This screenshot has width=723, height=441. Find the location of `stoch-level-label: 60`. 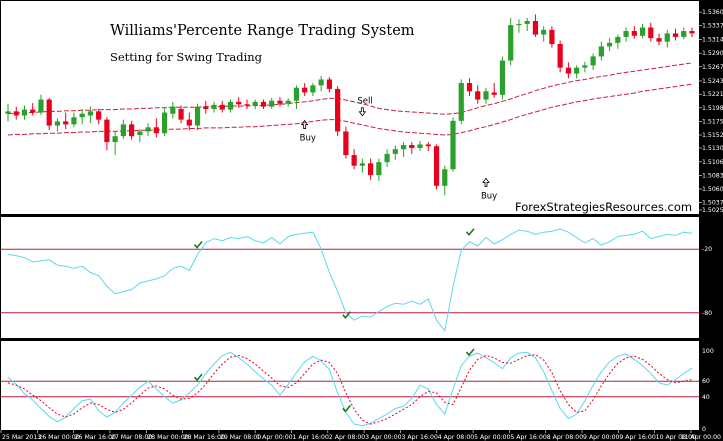

stoch-level-label: 60 is located at coordinates (706, 381).